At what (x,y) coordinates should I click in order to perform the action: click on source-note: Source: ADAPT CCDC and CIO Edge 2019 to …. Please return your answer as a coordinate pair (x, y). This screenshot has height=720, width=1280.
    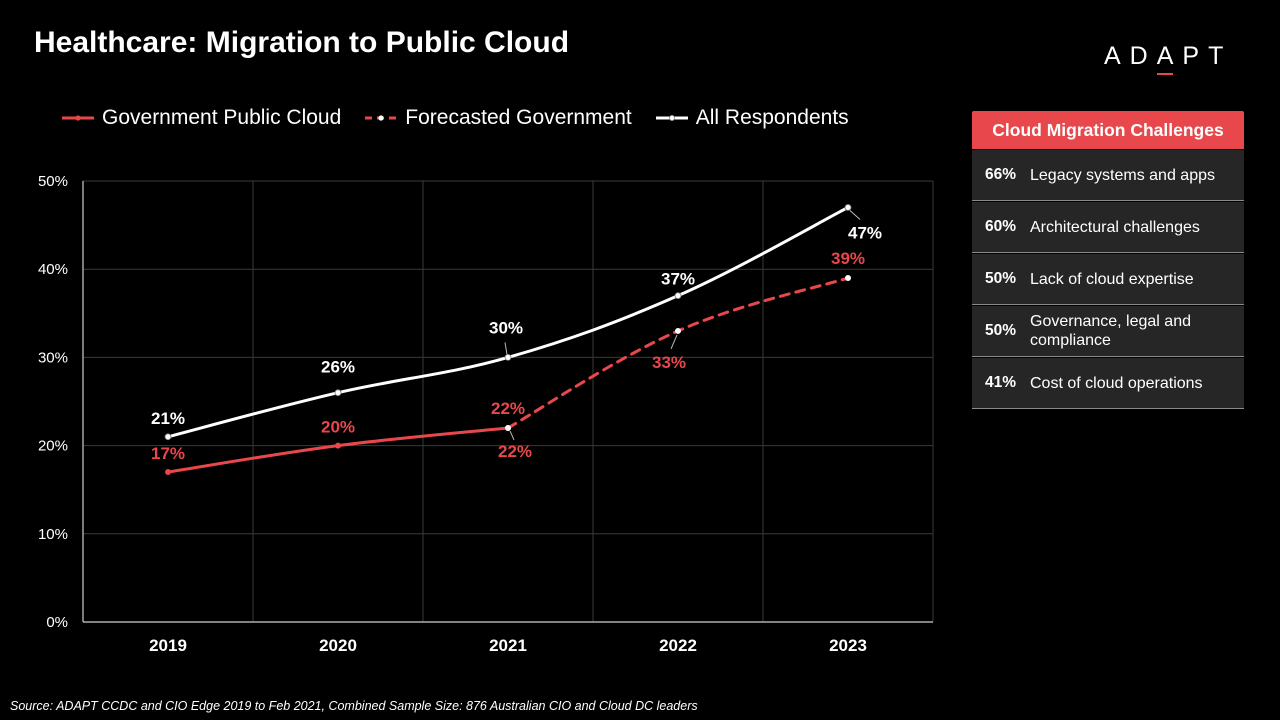
    Looking at the image, I should click on (354, 706).